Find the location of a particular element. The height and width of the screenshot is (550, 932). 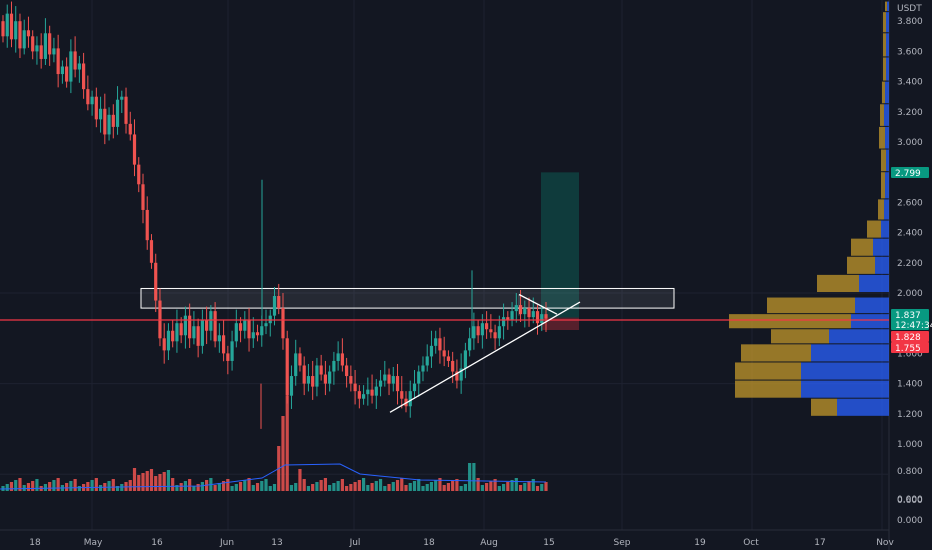

time-tick-label: 19 is located at coordinates (700, 543).